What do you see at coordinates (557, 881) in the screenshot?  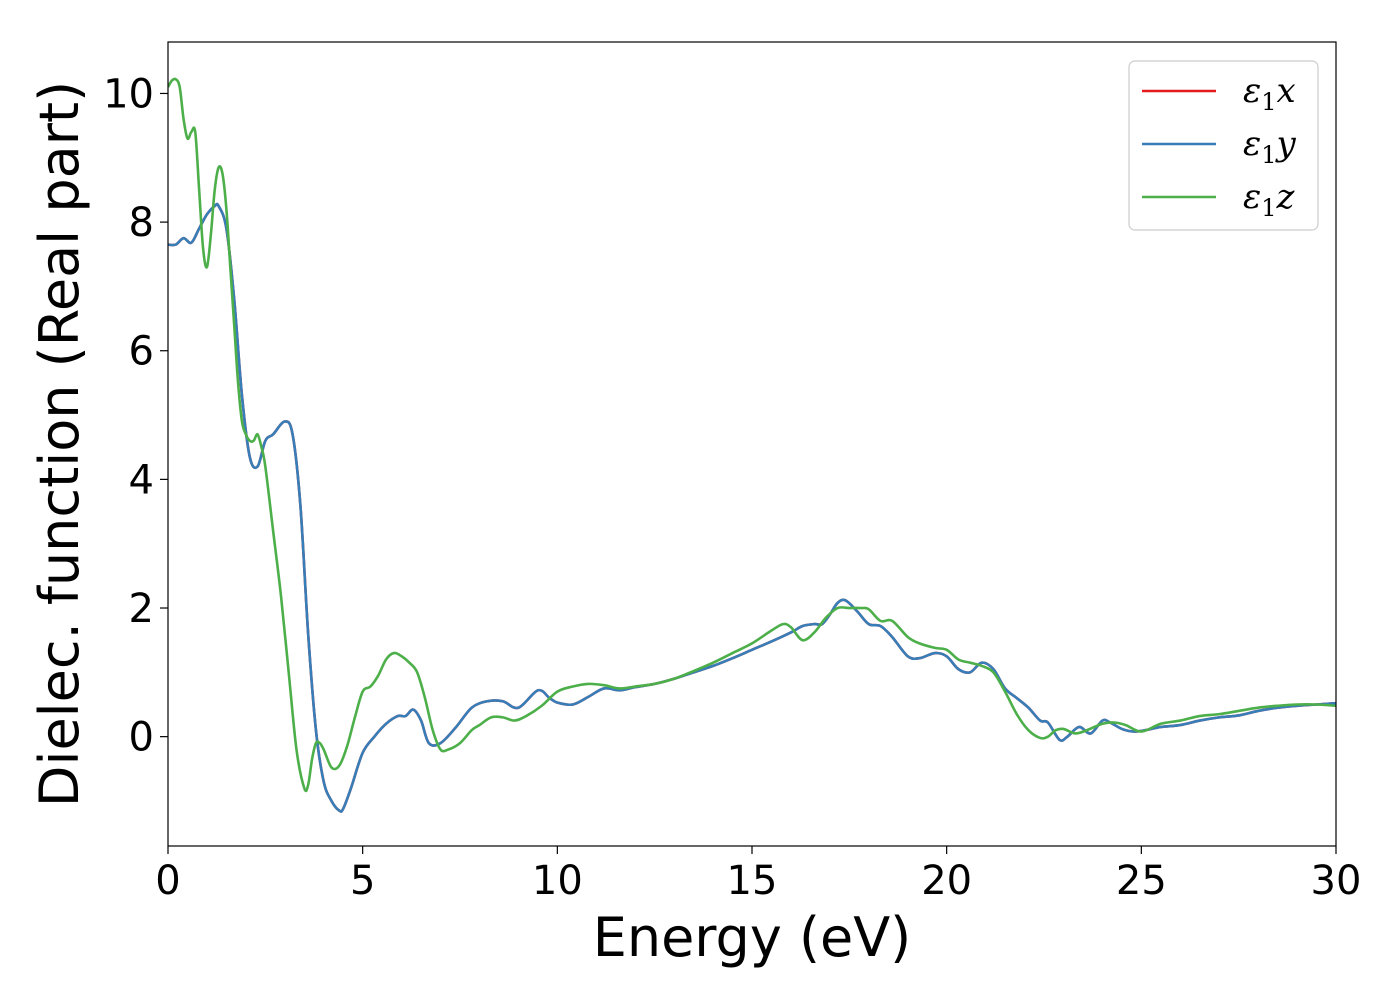 I see `x-tick-label: 10` at bounding box center [557, 881].